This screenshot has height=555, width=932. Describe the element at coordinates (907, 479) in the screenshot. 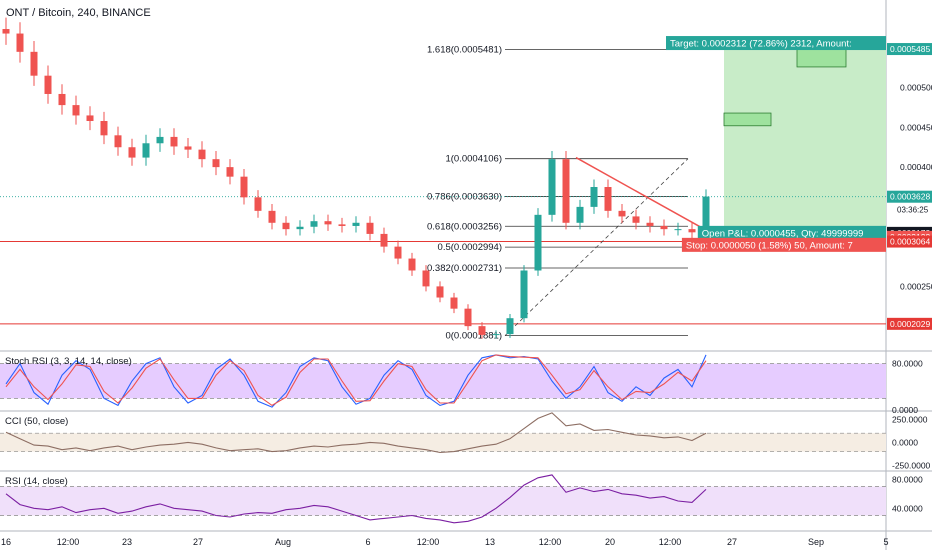

I see `indicator-tick-label: 80.0000` at that location.